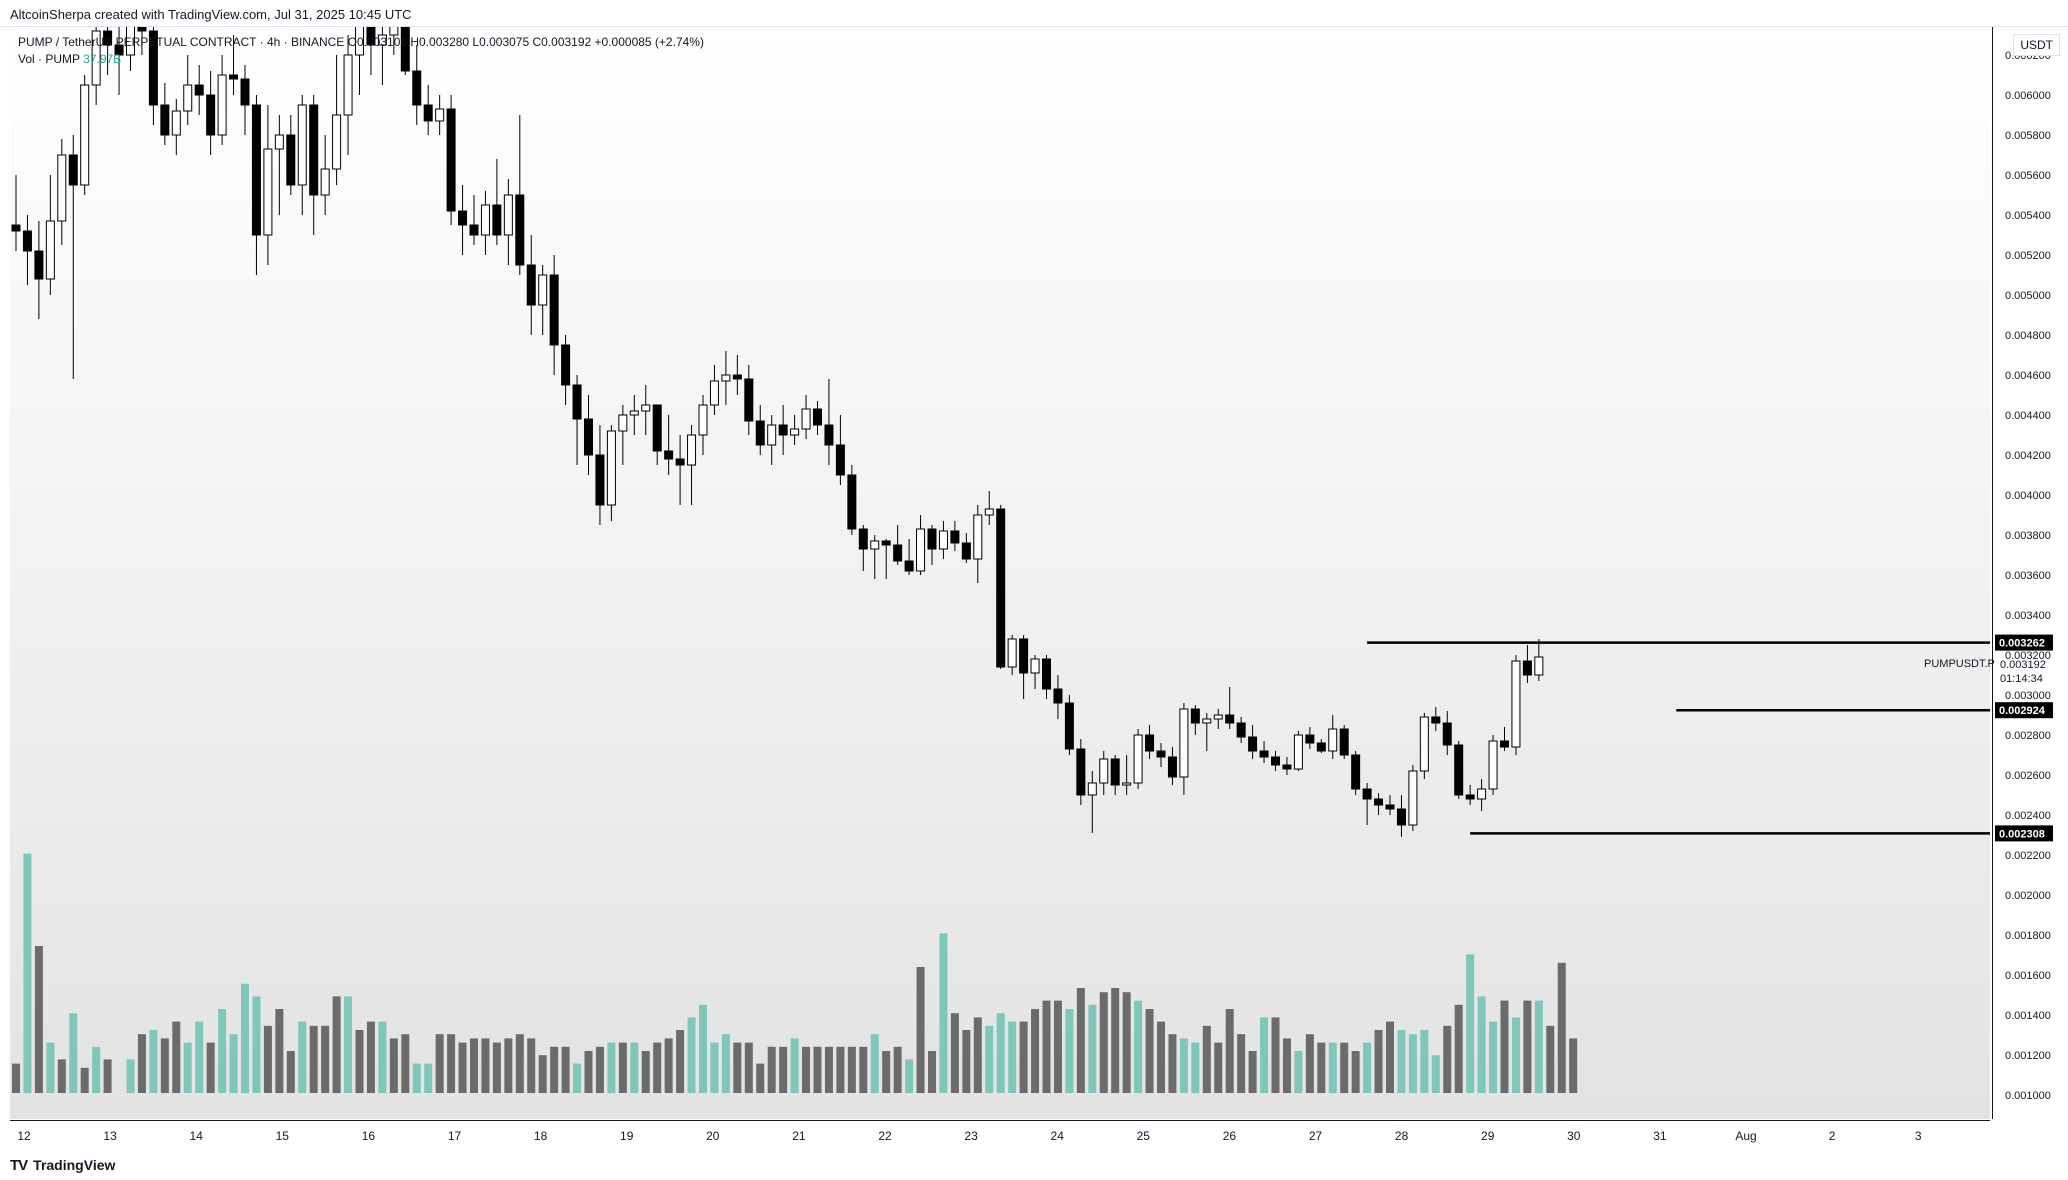 The image size is (2068, 1180). I want to click on price-tick-label: 0.002400, so click(2028, 816).